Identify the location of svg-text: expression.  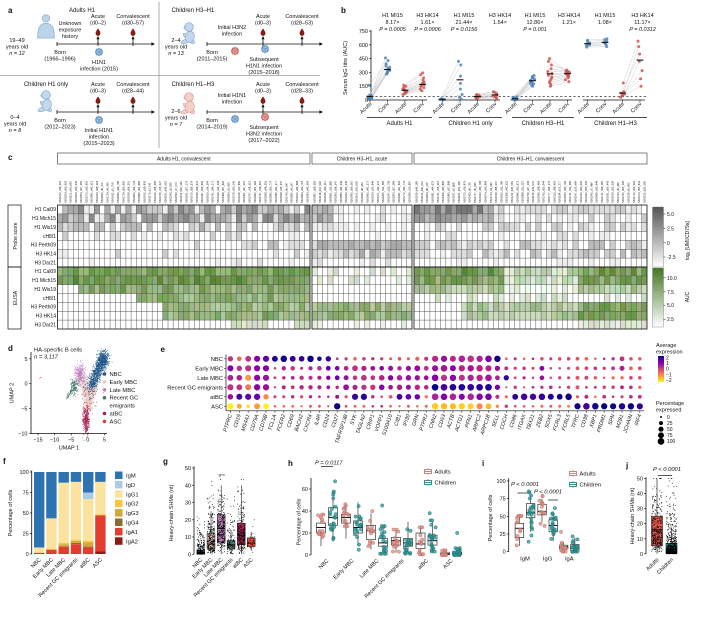
(669, 353).